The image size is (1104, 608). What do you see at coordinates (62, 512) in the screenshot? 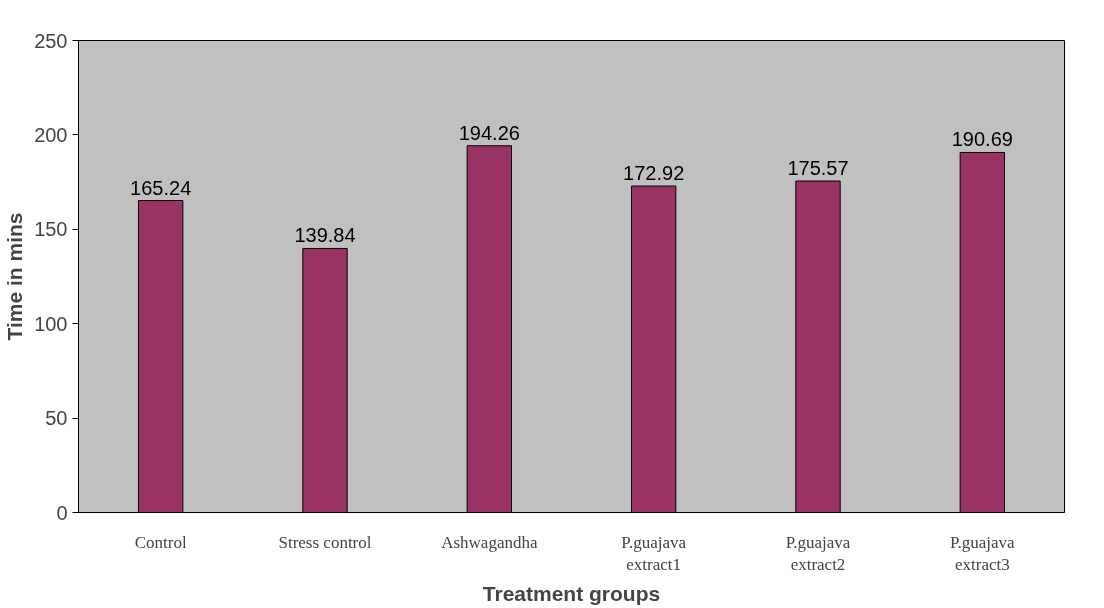
I see `y-tick-label: 0` at bounding box center [62, 512].